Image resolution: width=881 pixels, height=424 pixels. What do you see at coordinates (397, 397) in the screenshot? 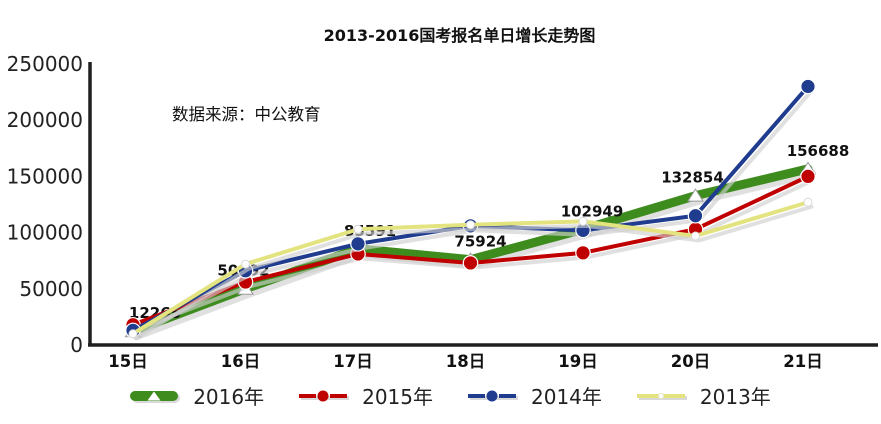
I see `legend-label-2015: 2015年` at bounding box center [397, 397].